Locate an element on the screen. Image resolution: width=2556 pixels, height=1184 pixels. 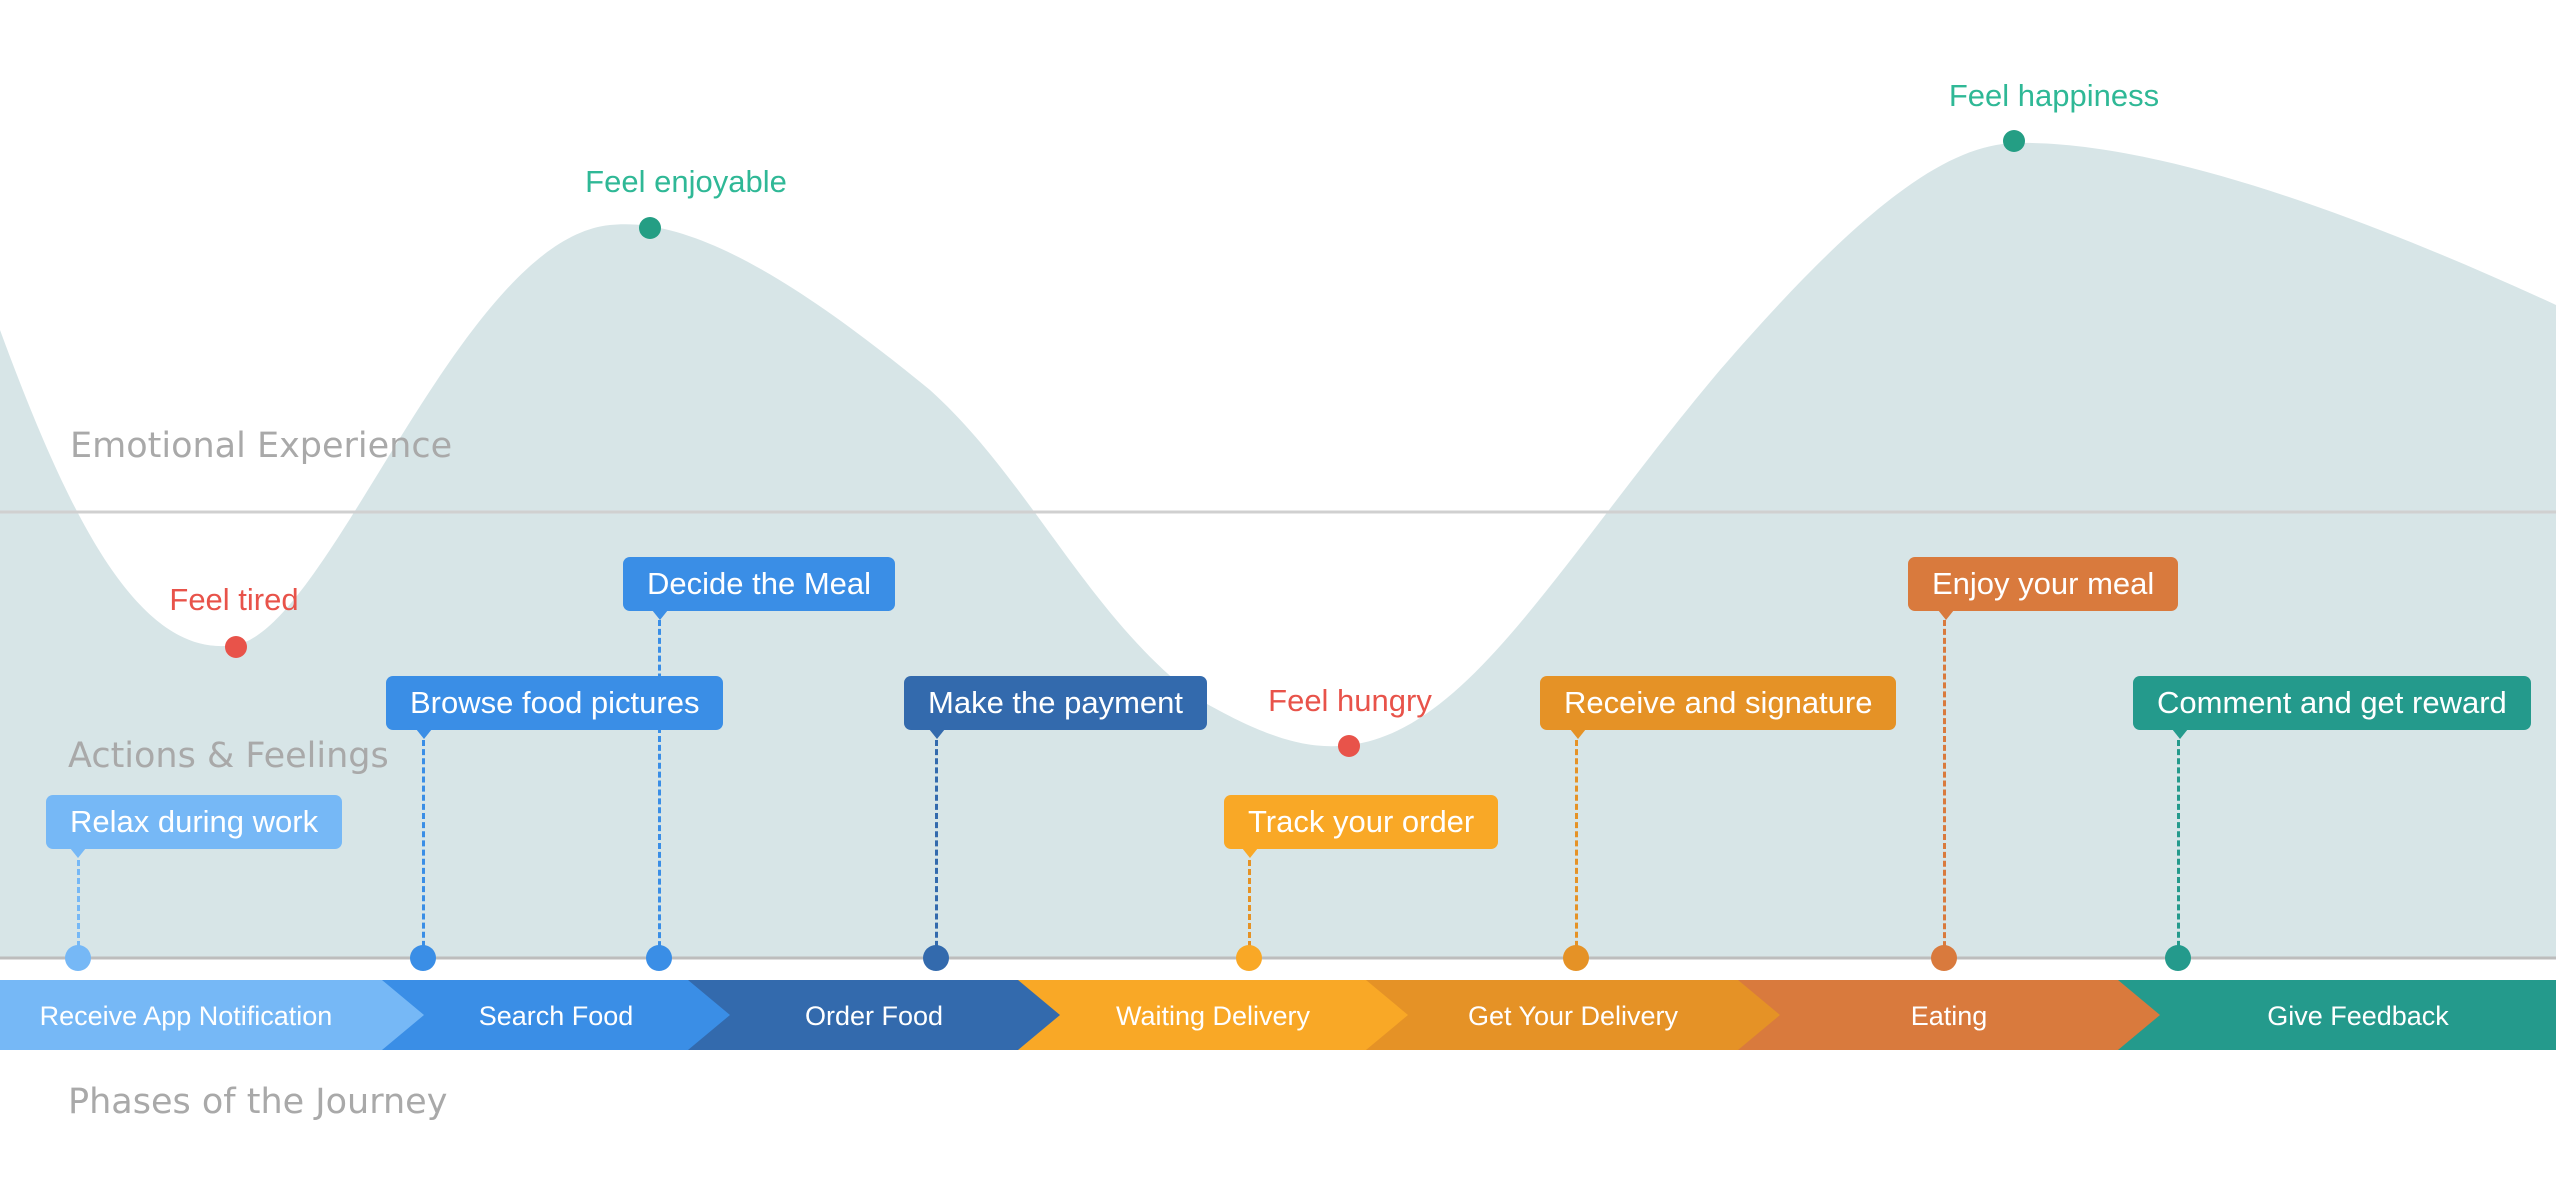
phase-label-order-food: Order Food is located at coordinates (874, 1016).